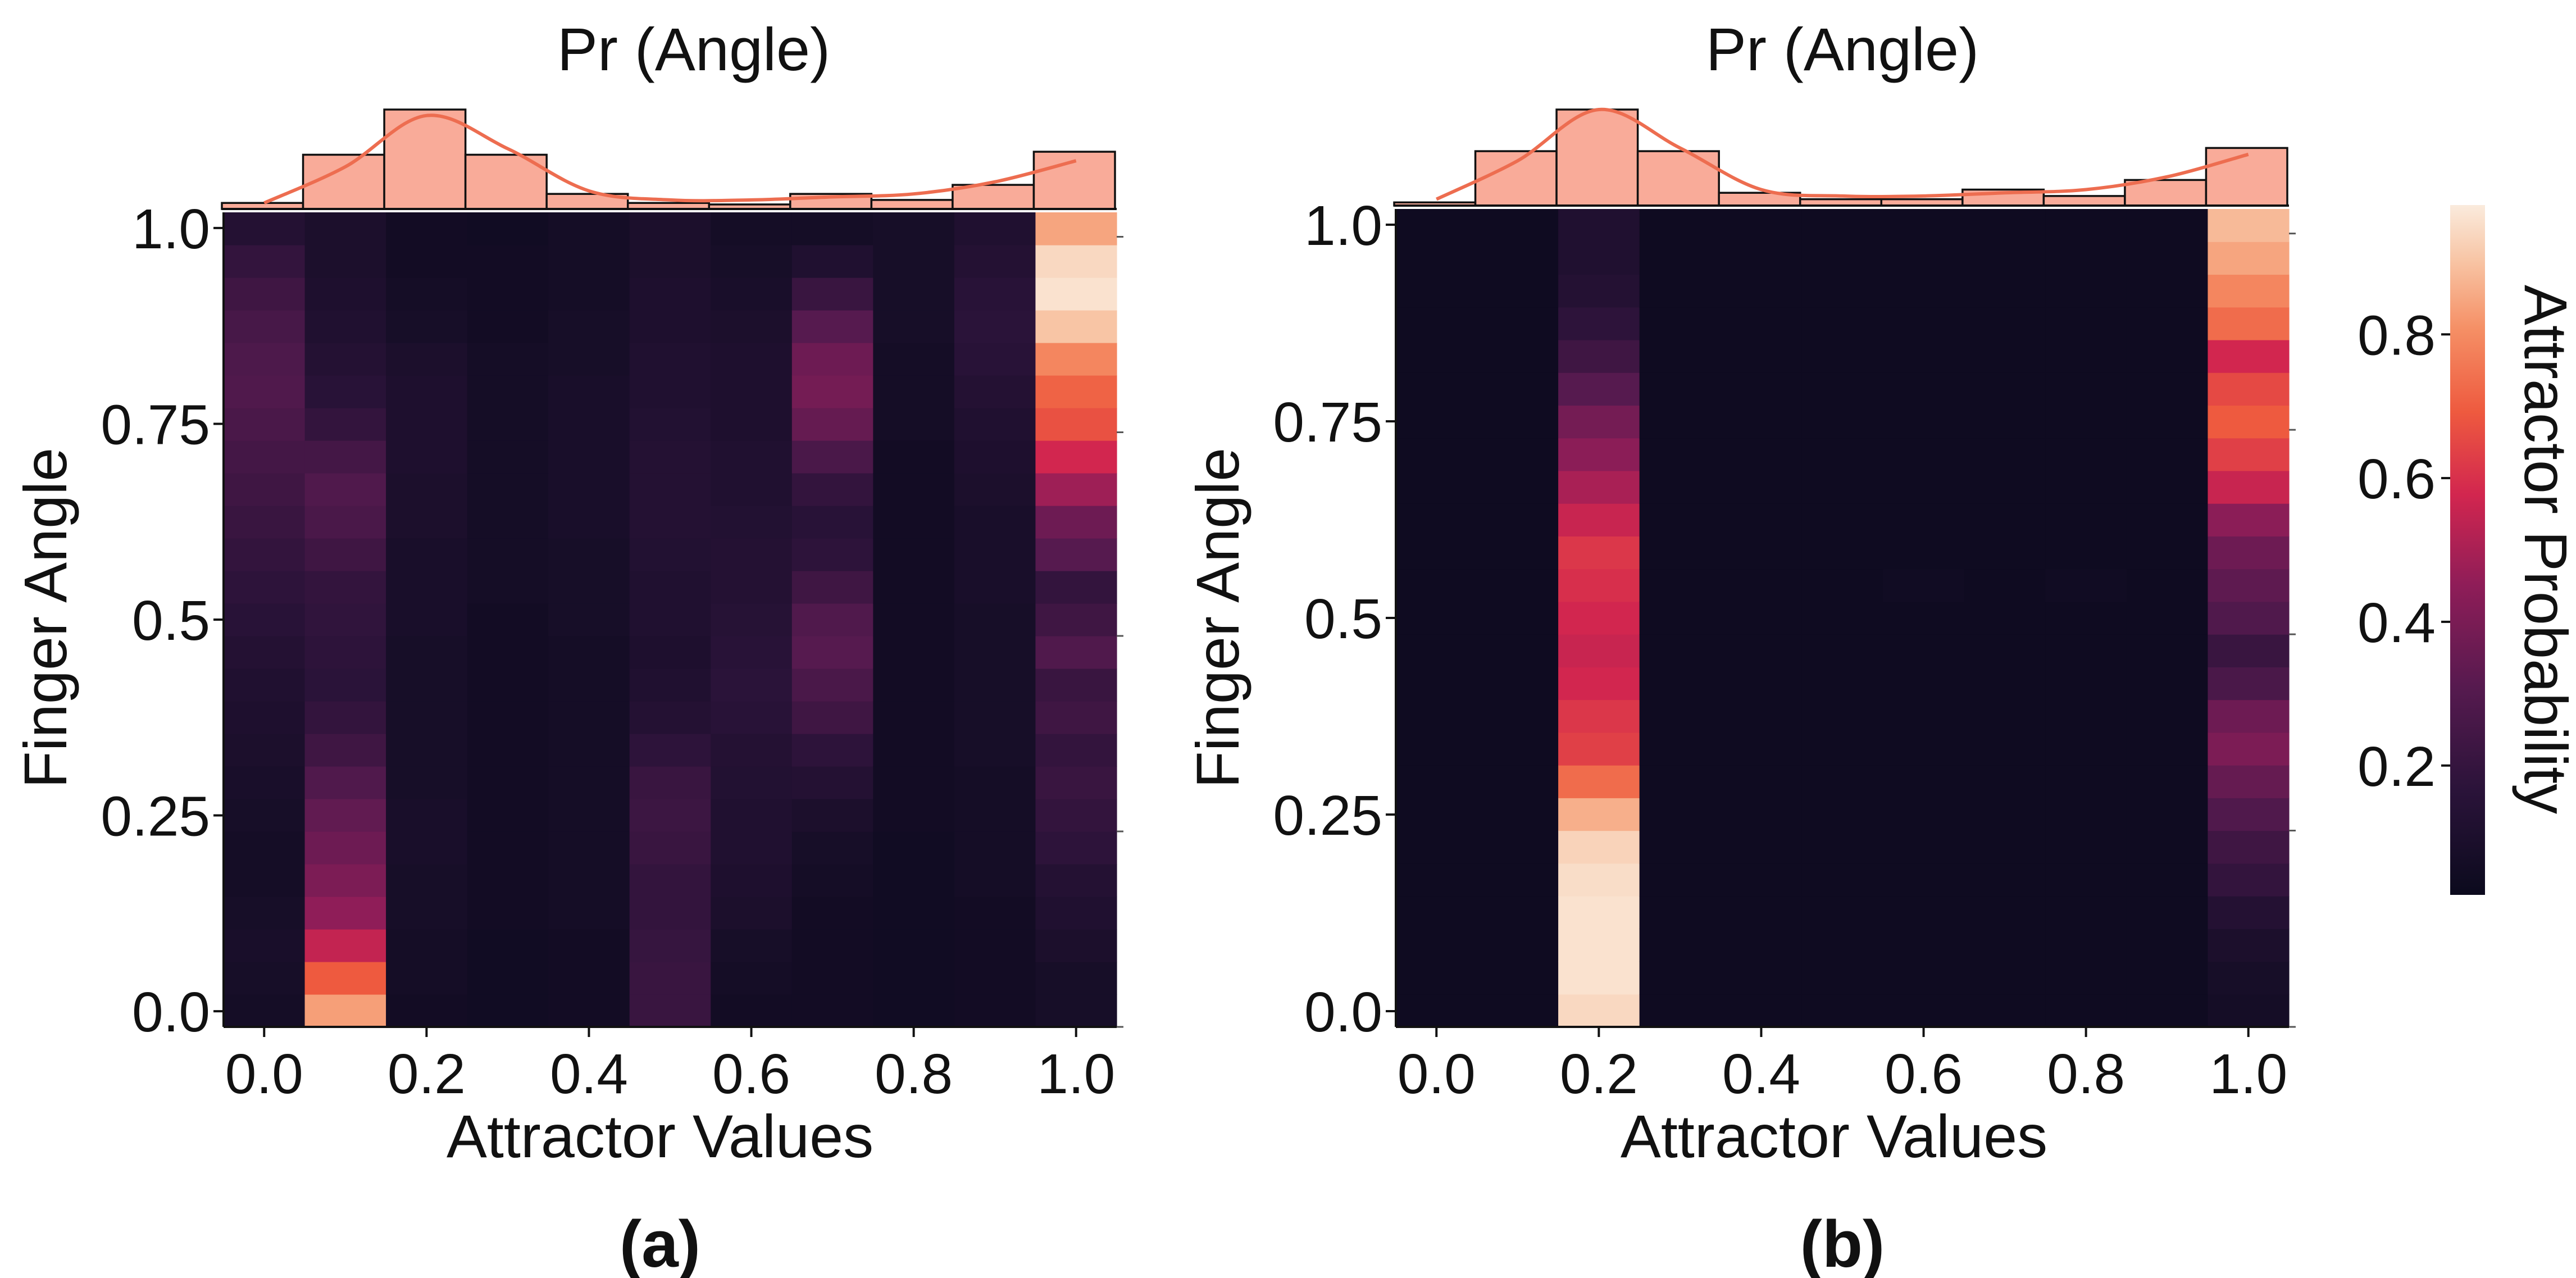 This screenshot has height=1278, width=2576. Describe the element at coordinates (427, 1074) in the screenshot. I see `x-tick-label: 0.2` at that location.